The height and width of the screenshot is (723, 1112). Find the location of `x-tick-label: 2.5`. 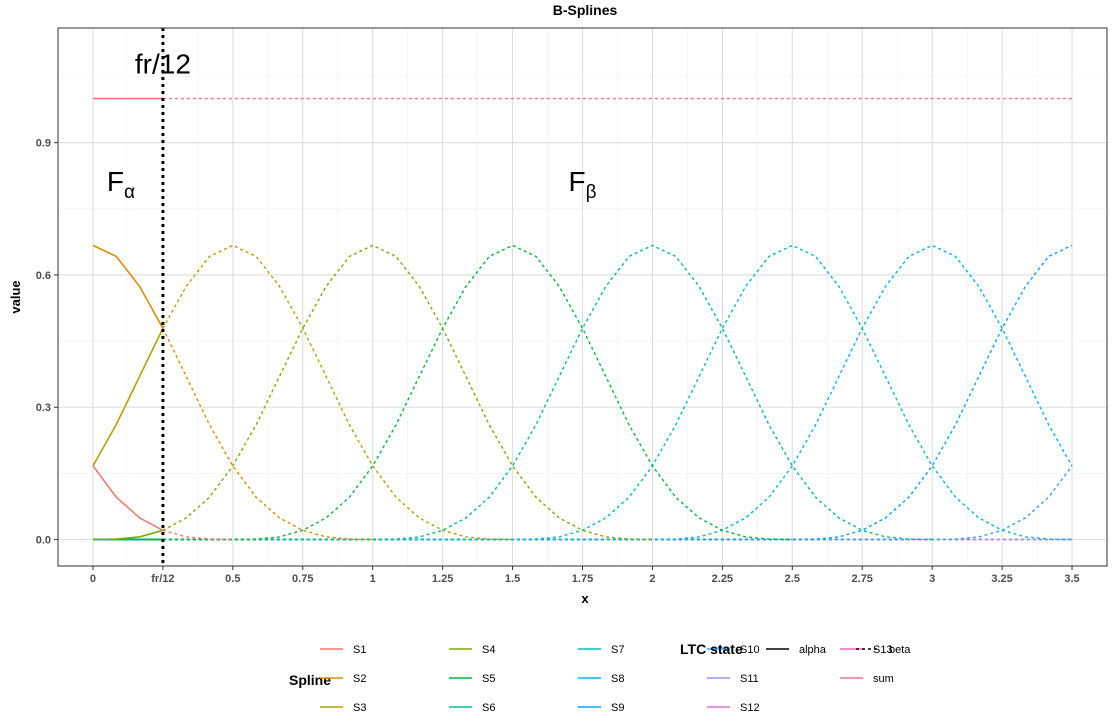

x-tick-label: 2.5 is located at coordinates (792, 579).